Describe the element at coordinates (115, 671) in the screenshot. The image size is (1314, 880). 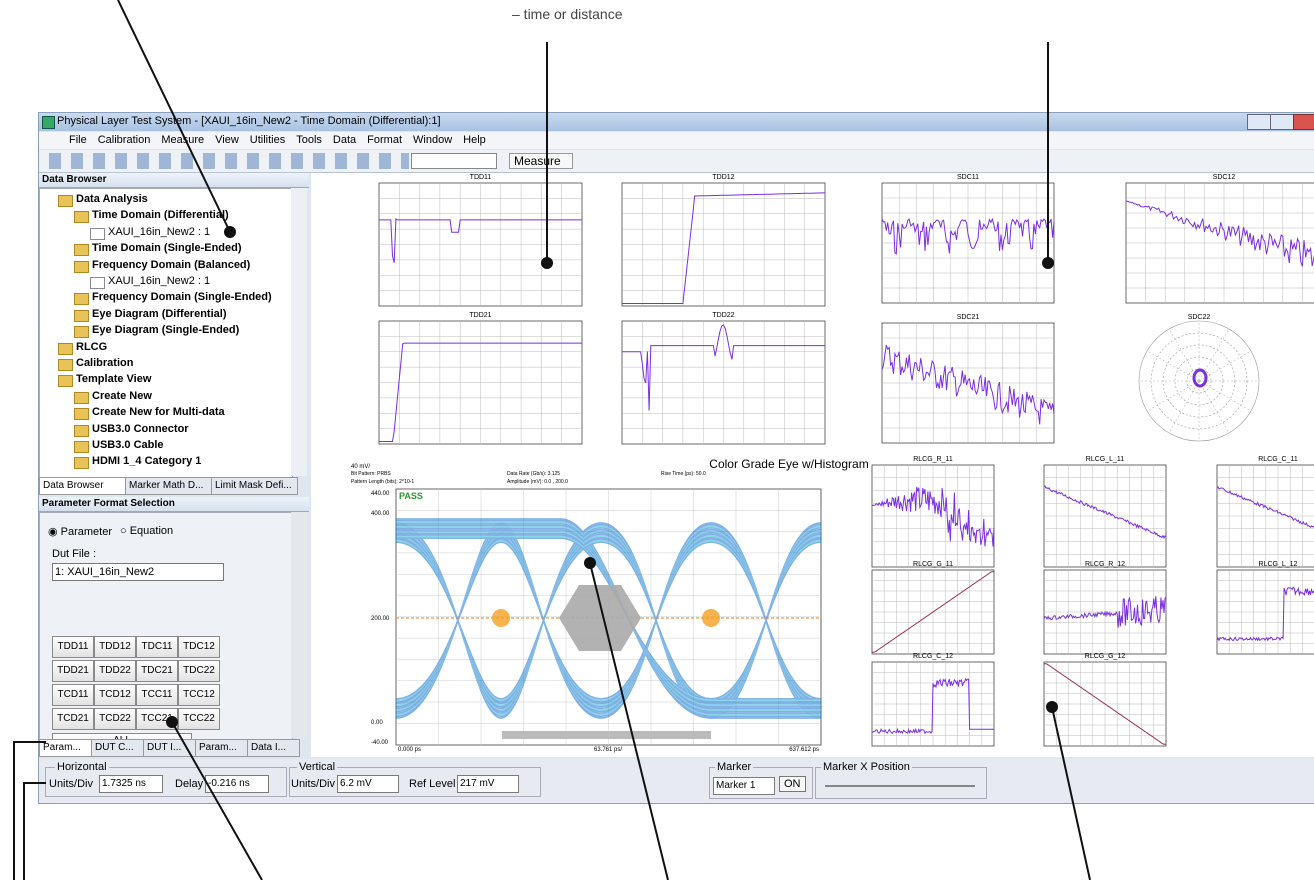
I see `param-button: TDD22` at that location.